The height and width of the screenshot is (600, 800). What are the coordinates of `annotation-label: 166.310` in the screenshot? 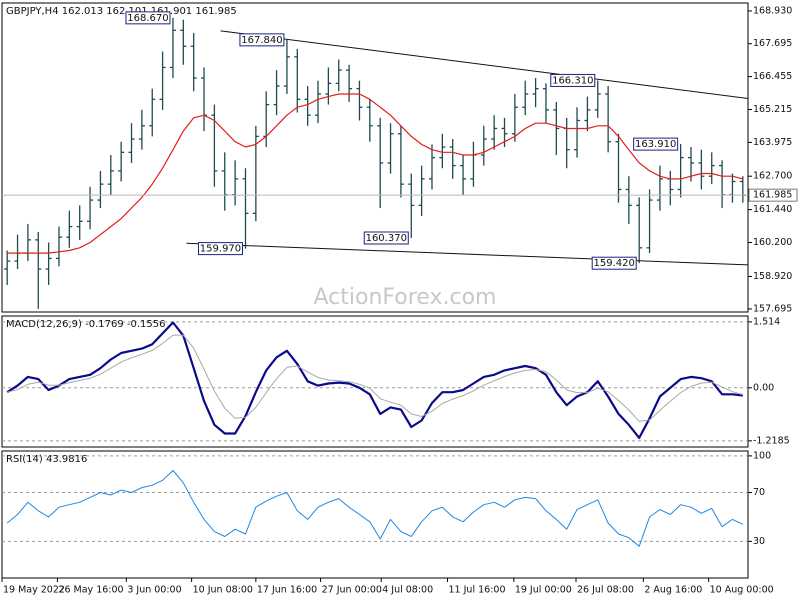 It's located at (572, 80).